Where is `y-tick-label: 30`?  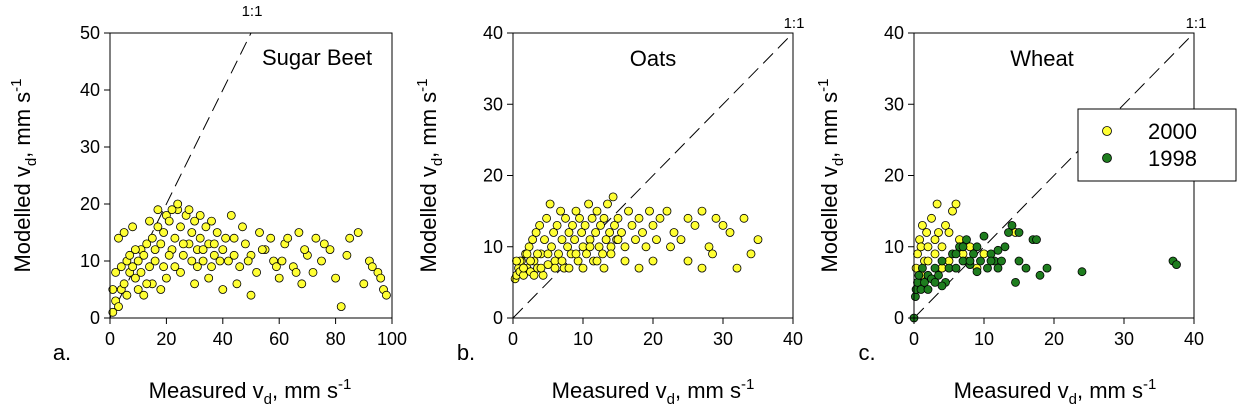
y-tick-label: 30 is located at coordinates (90, 147).